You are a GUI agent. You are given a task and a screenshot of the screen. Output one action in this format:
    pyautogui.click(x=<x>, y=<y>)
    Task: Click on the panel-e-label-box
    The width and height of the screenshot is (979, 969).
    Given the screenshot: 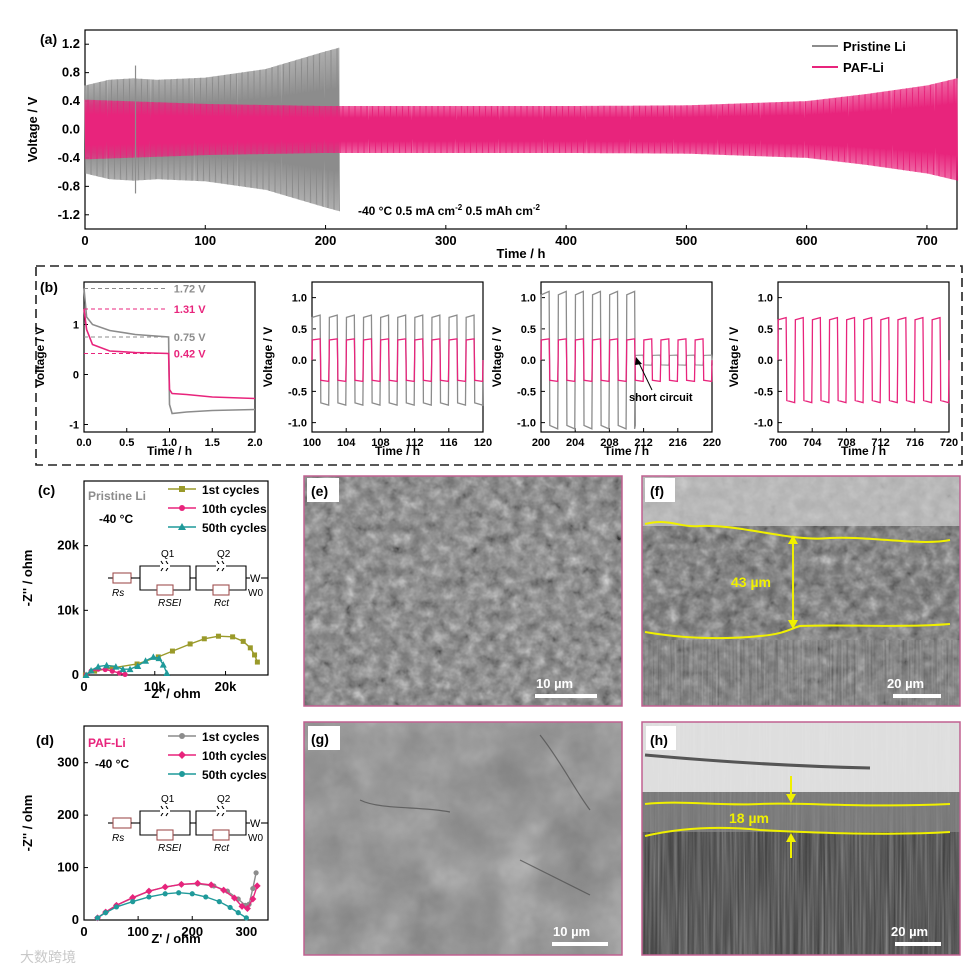 What is the action you would take?
    pyautogui.click(x=323, y=490)
    